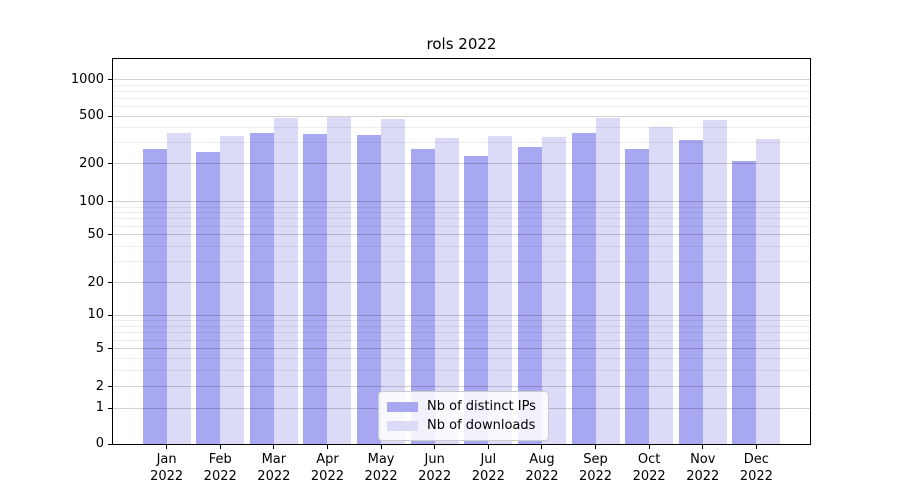 The image size is (900, 500). Describe the element at coordinates (95, 234) in the screenshot. I see `y-tick-label: 50` at that location.